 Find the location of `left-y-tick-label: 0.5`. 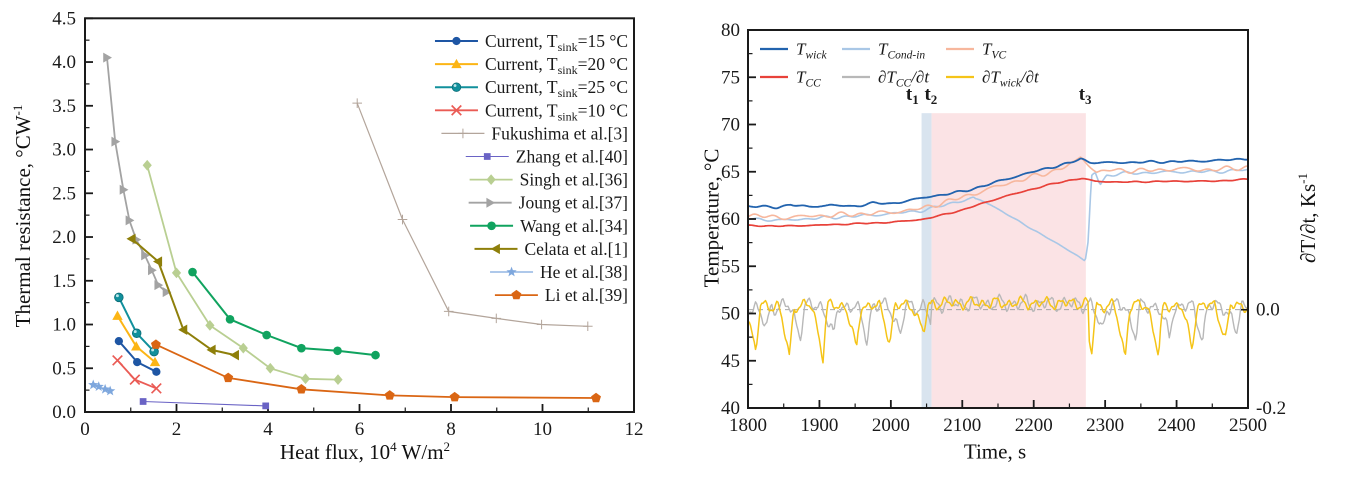

left-y-tick-label: 0.5 is located at coordinates (64, 368).